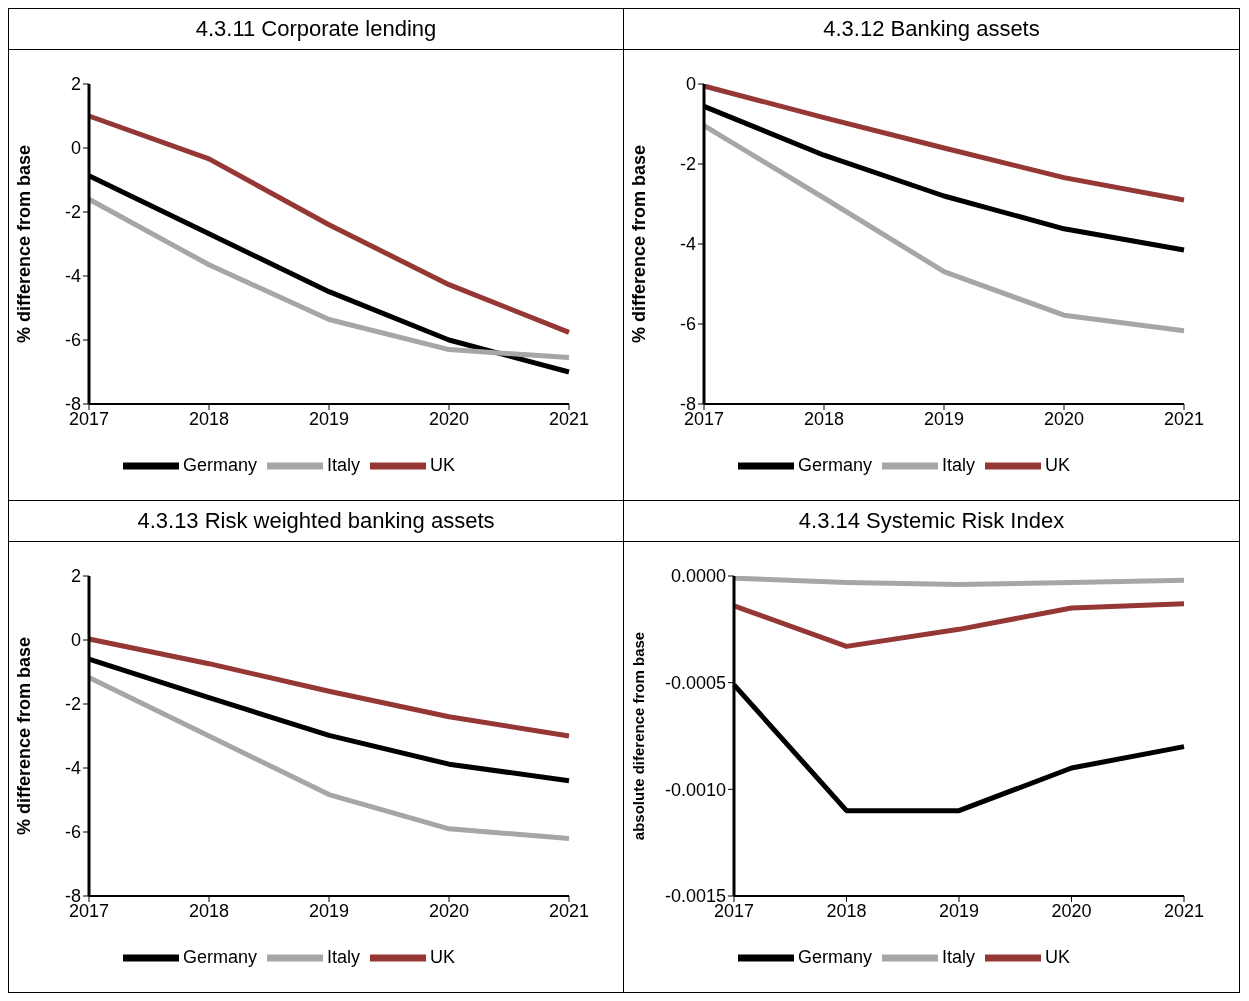 This screenshot has height=1001, width=1249. I want to click on chart-title: 4.3.14 Systemic Risk Index, so click(931, 521).